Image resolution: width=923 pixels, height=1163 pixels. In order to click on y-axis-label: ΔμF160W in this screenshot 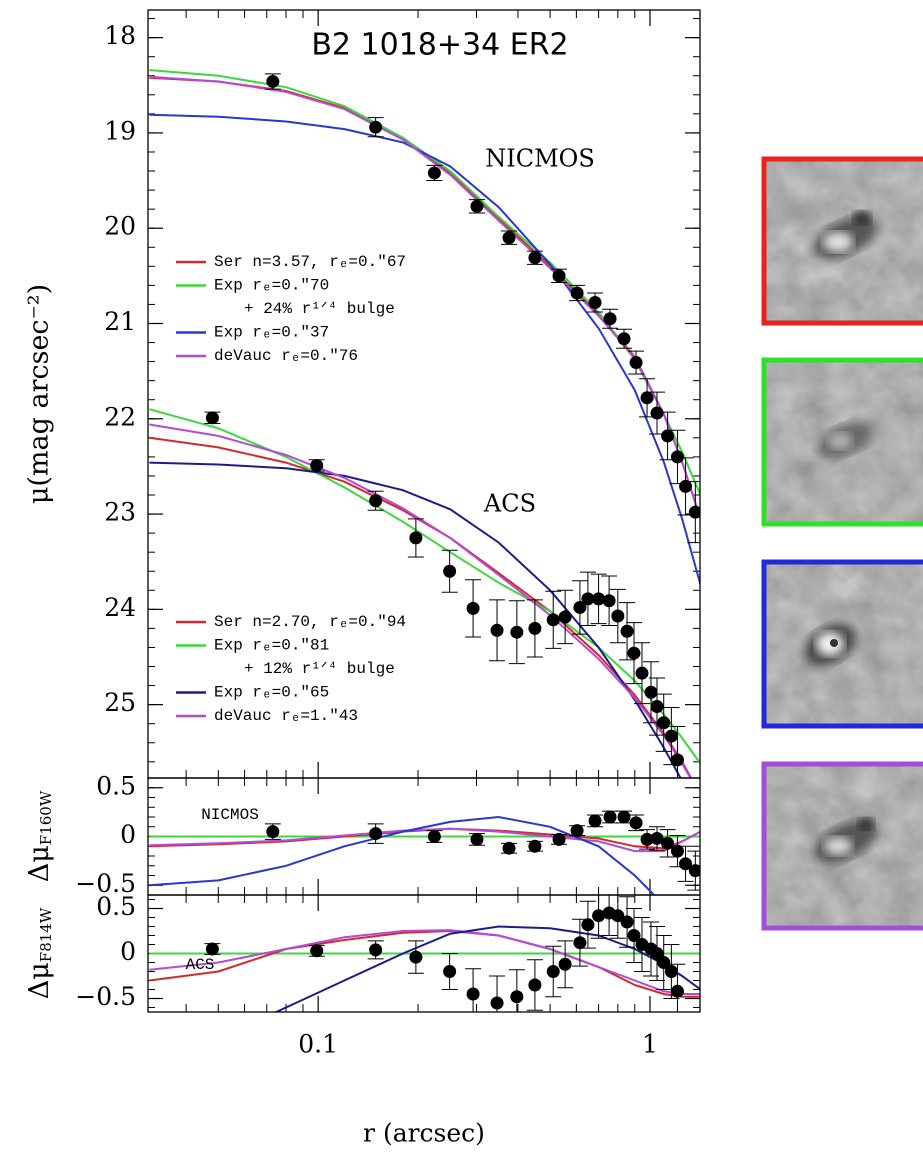, I will do `click(40, 836)`.